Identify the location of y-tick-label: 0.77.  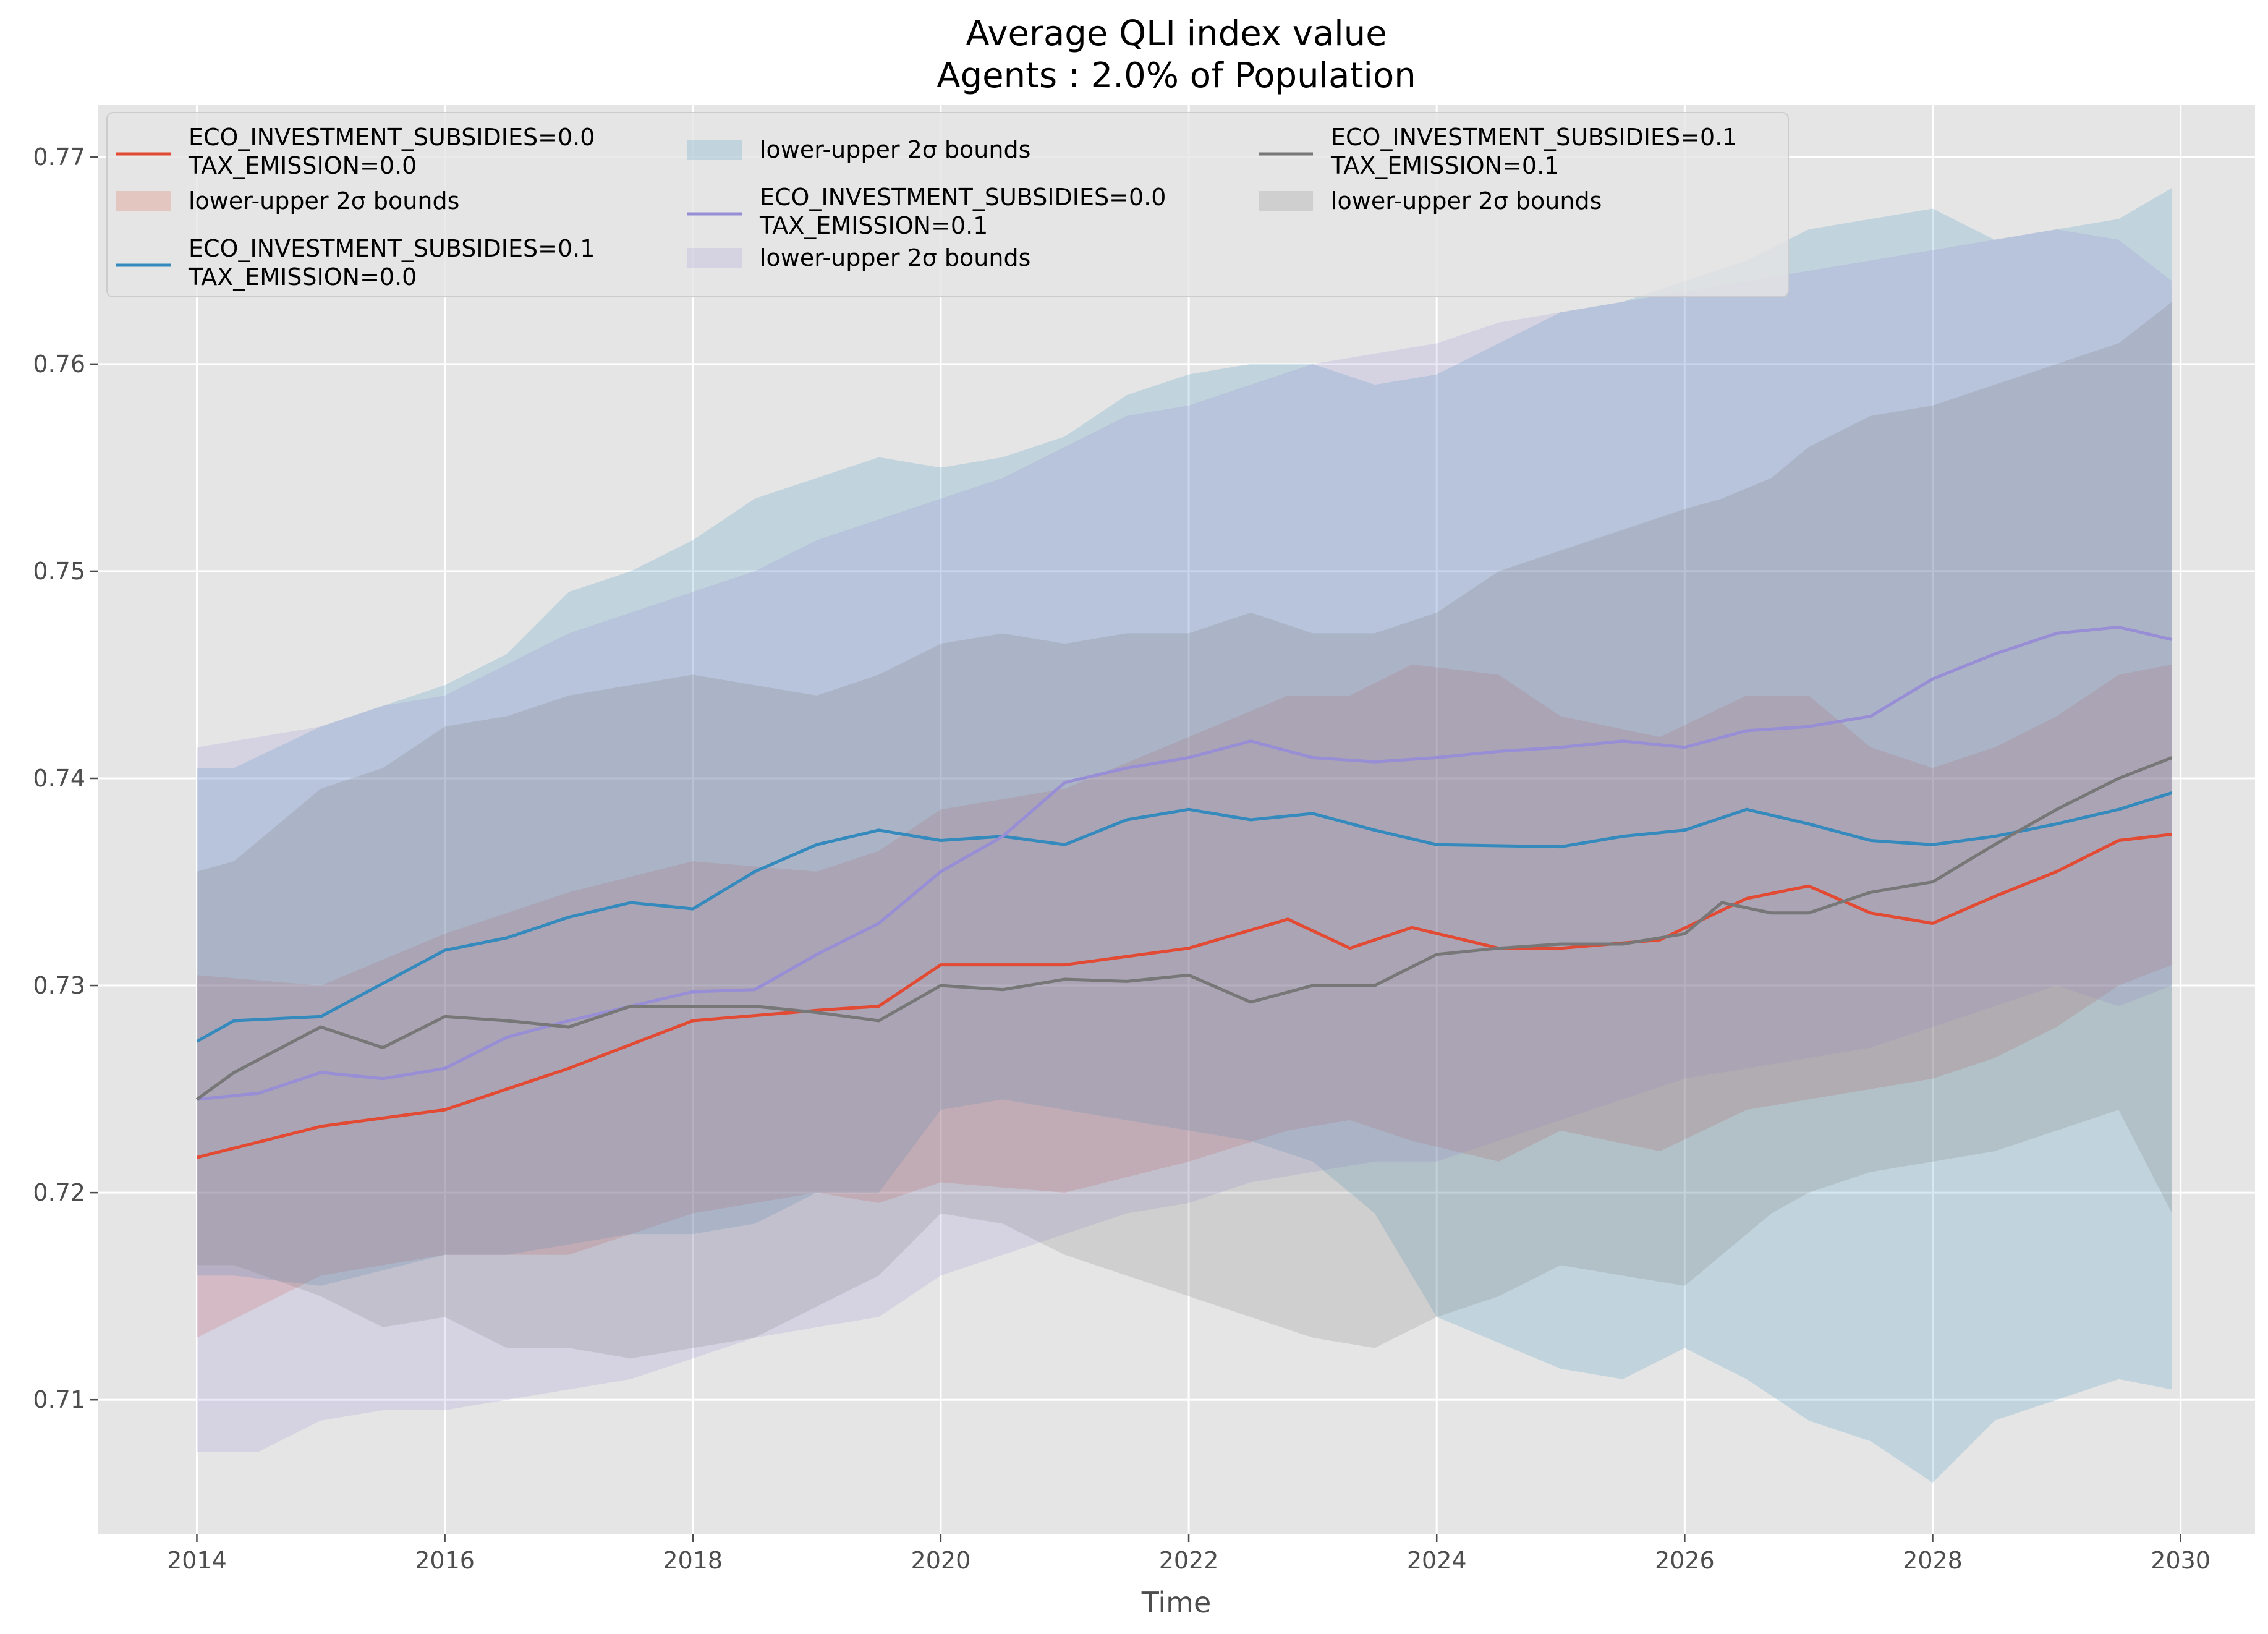
(59, 157).